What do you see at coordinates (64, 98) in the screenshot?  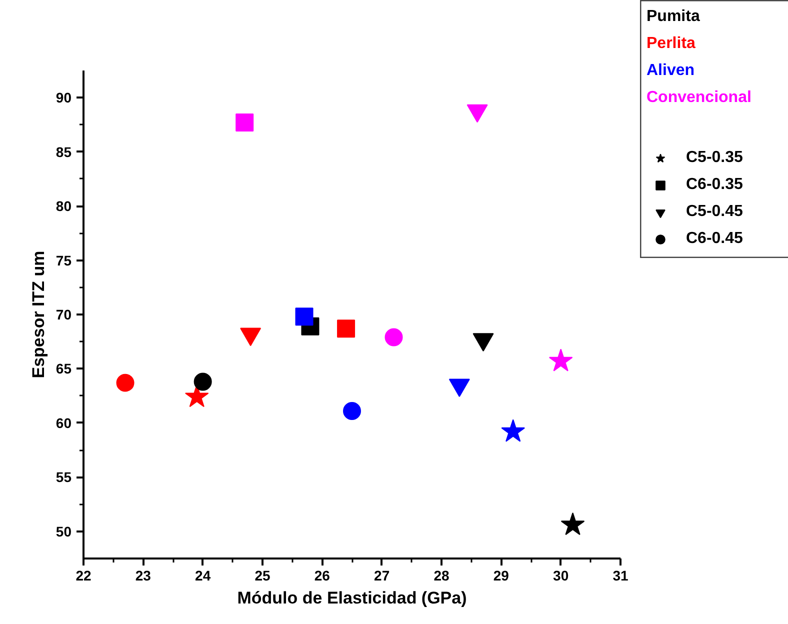 I see `y-tick-label: 90` at bounding box center [64, 98].